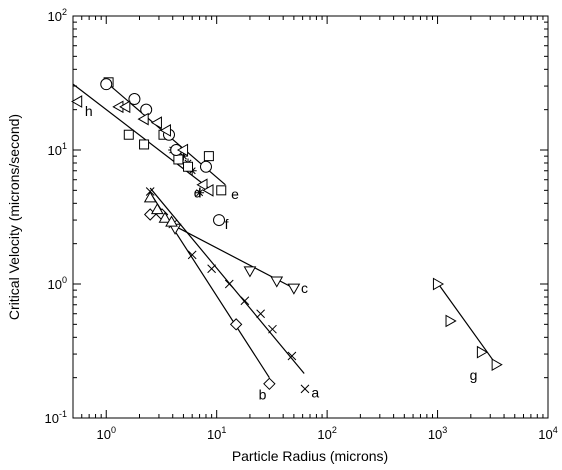 The image size is (562, 470). What do you see at coordinates (263, 394) in the screenshot?
I see `series-label-b: b` at bounding box center [263, 394].